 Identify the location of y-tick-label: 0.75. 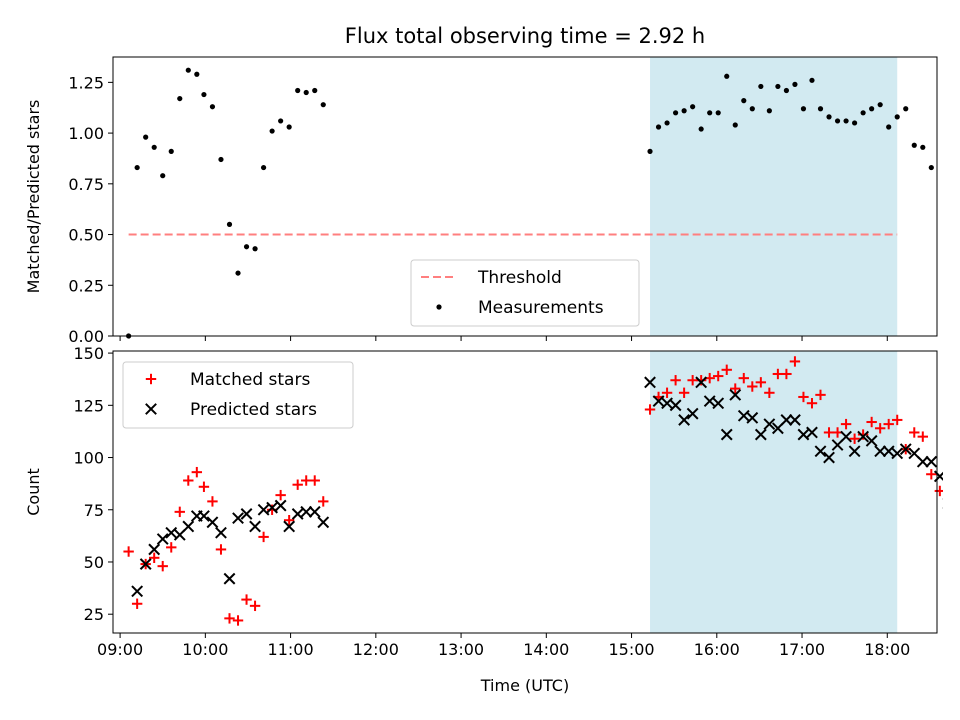
(86, 184).